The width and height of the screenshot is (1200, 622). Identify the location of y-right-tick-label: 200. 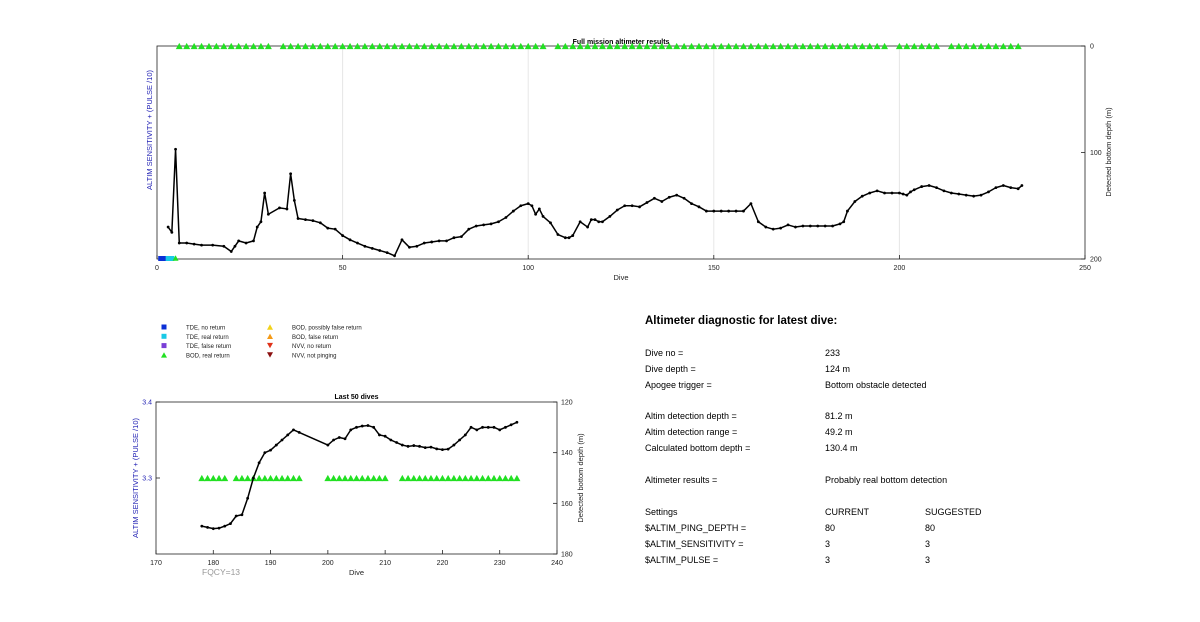
(1096, 260).